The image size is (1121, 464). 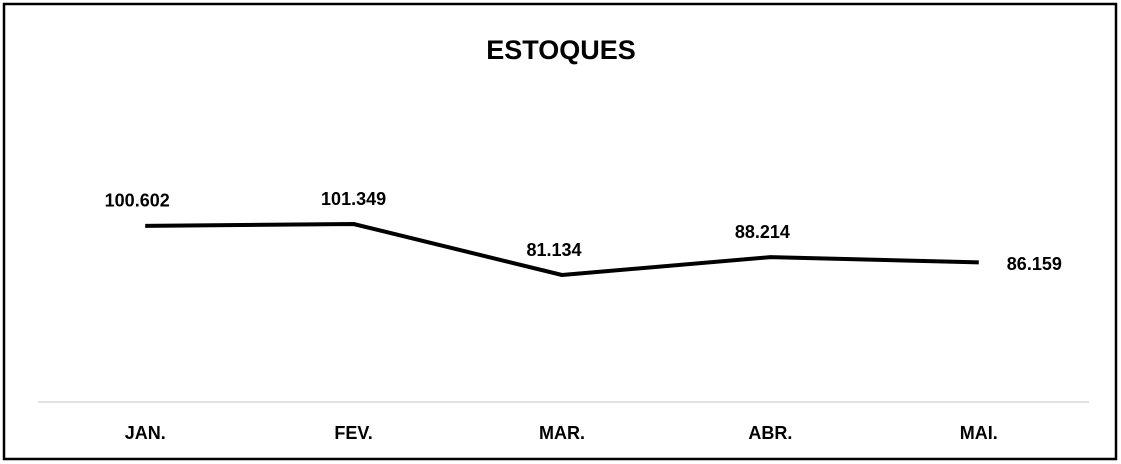 I want to click on data-line, so click(x=562, y=249).